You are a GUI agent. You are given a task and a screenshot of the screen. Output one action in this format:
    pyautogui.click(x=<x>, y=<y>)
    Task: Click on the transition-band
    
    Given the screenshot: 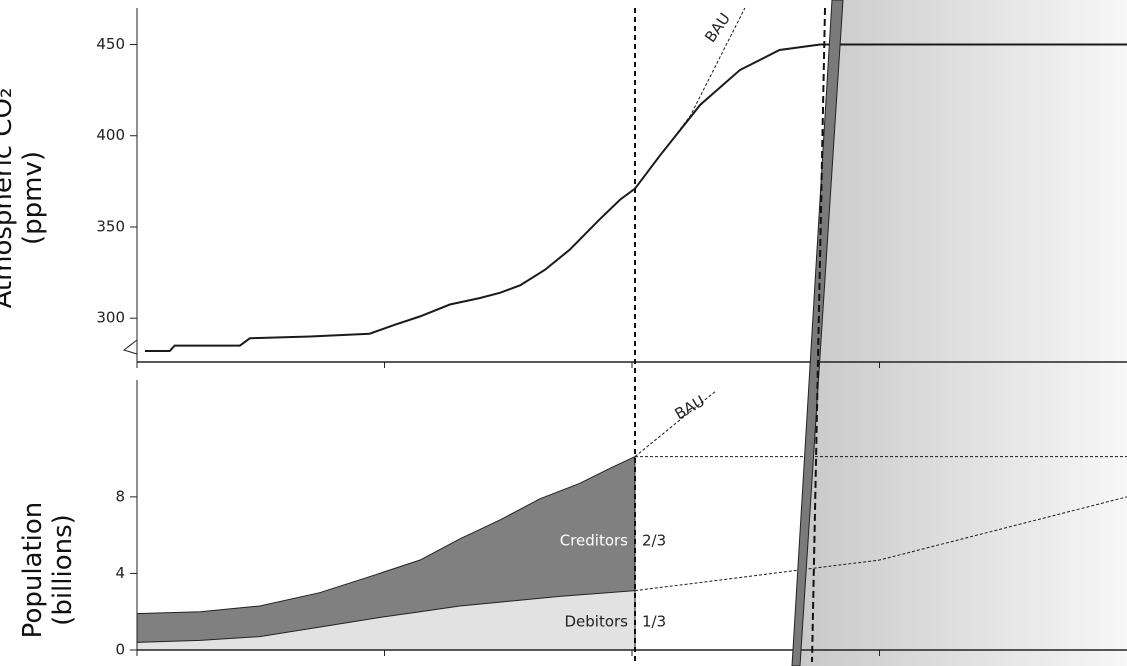 What is the action you would take?
    pyautogui.click(x=817, y=333)
    